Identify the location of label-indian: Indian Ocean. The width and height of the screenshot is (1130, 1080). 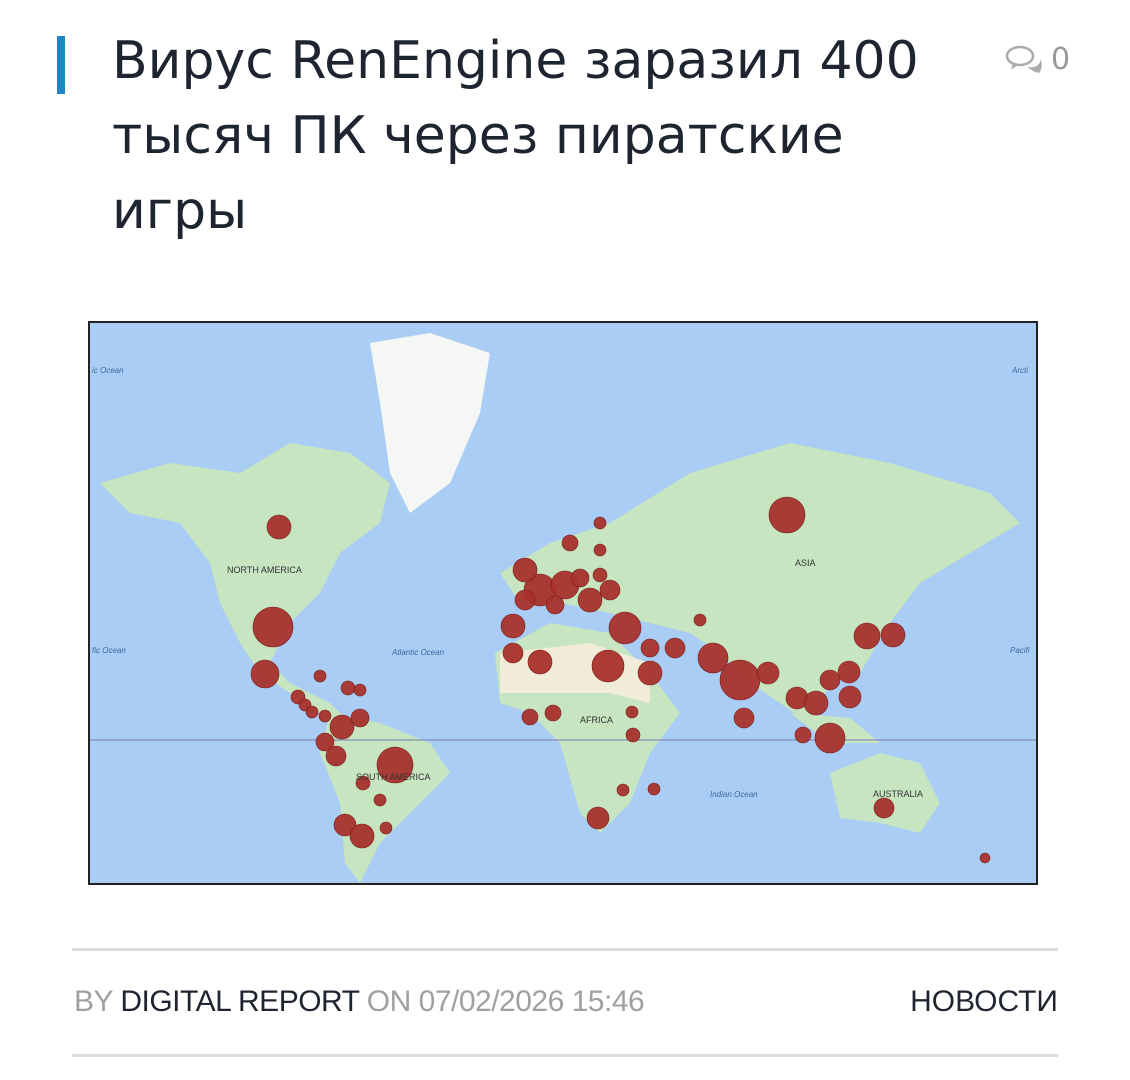
(734, 794).